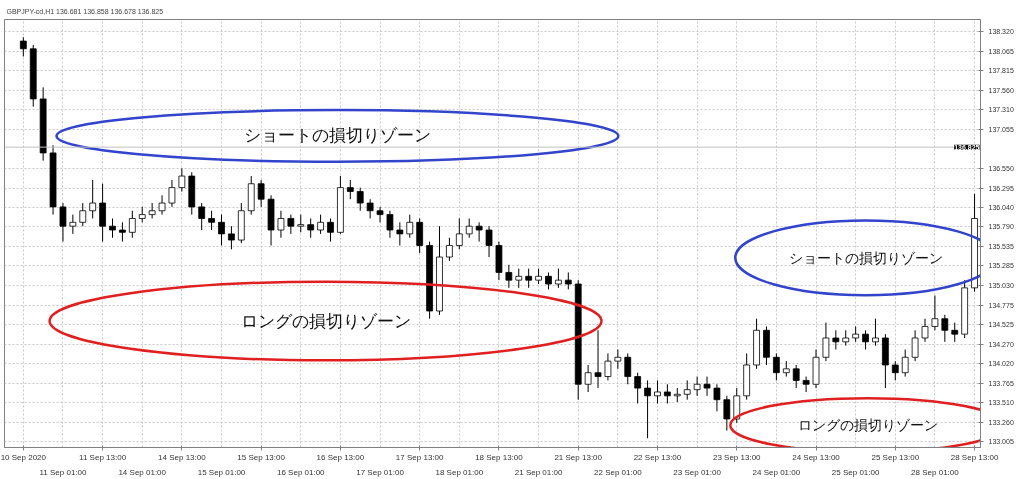 This screenshot has width=1024, height=479. What do you see at coordinates (63, 472) in the screenshot?
I see `x-tick-label: 11 Sep 01:00` at bounding box center [63, 472].